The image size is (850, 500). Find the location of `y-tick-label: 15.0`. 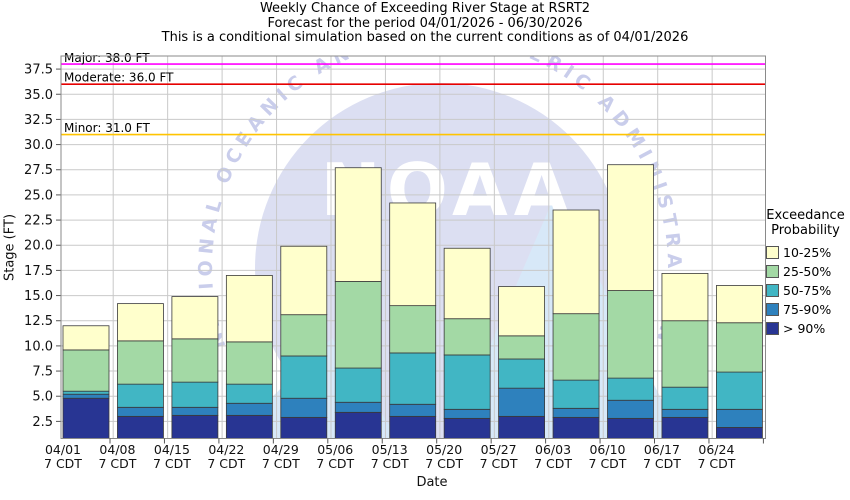

y-tick-label: 15.0 is located at coordinates (38, 296).